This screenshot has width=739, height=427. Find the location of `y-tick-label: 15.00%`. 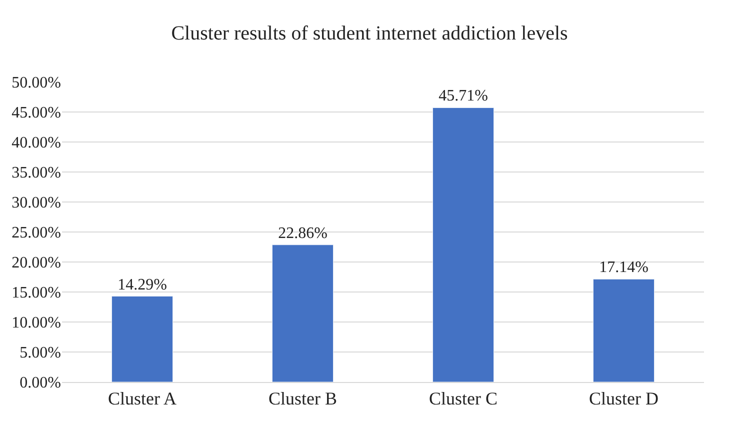

y-tick-label: 15.00% is located at coordinates (36, 293).